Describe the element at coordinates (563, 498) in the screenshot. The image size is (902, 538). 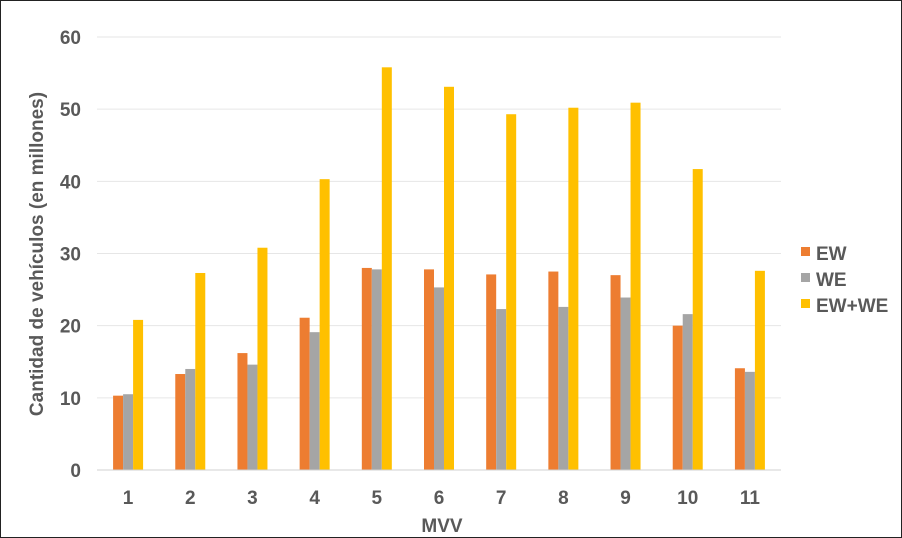
I see `x-tick-label: 8` at that location.